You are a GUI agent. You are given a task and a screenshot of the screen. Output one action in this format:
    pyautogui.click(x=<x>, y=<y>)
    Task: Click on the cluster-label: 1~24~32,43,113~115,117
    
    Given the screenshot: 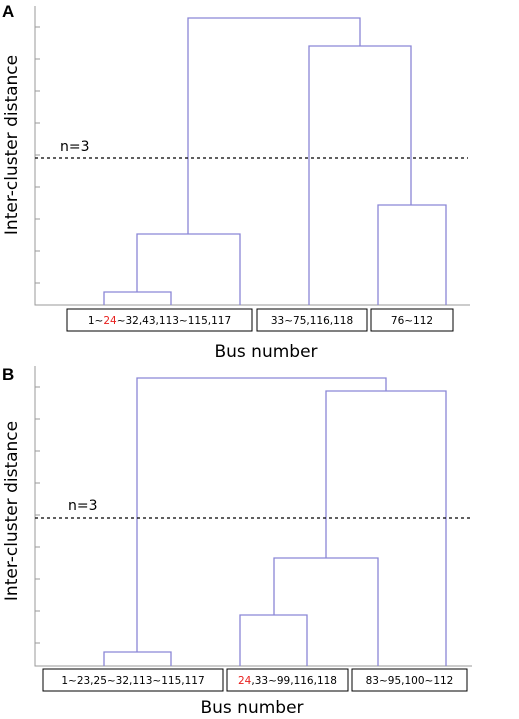 What is the action you would take?
    pyautogui.click(x=159, y=321)
    